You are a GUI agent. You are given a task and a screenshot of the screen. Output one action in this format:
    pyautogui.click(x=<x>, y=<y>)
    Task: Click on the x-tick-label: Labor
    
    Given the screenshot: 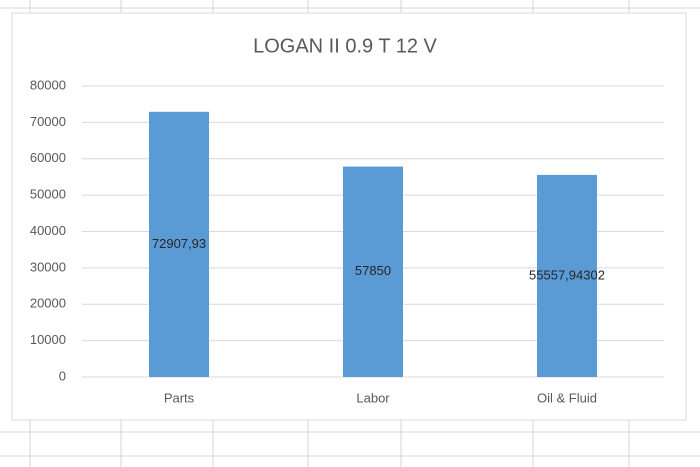 What is the action you would take?
    pyautogui.click(x=373, y=397)
    